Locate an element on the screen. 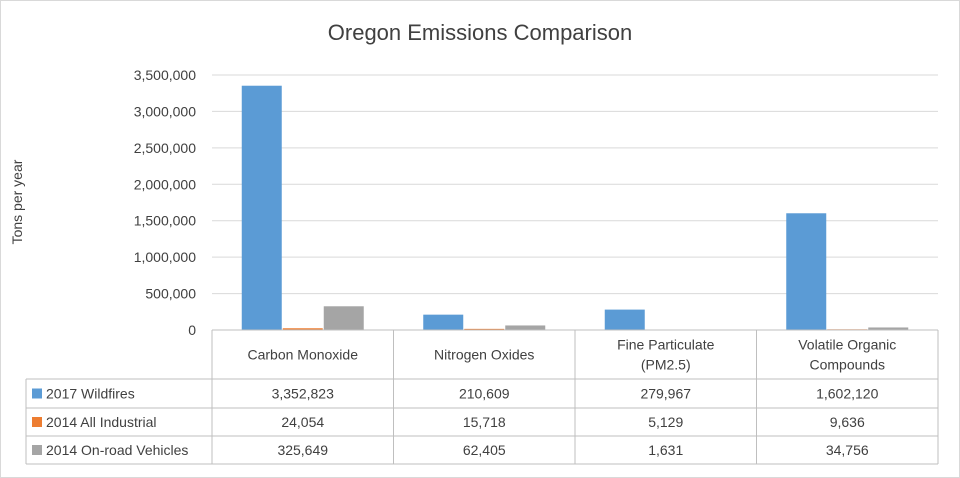  data-table-value: 325,649 is located at coordinates (302, 450).